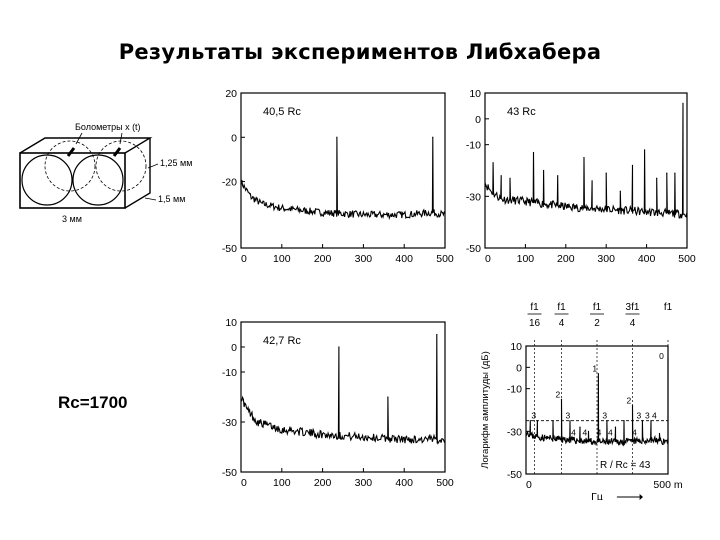 The image size is (720, 540). What do you see at coordinates (231, 94) in the screenshot?
I see `y-tick-label: 20` at bounding box center [231, 94].